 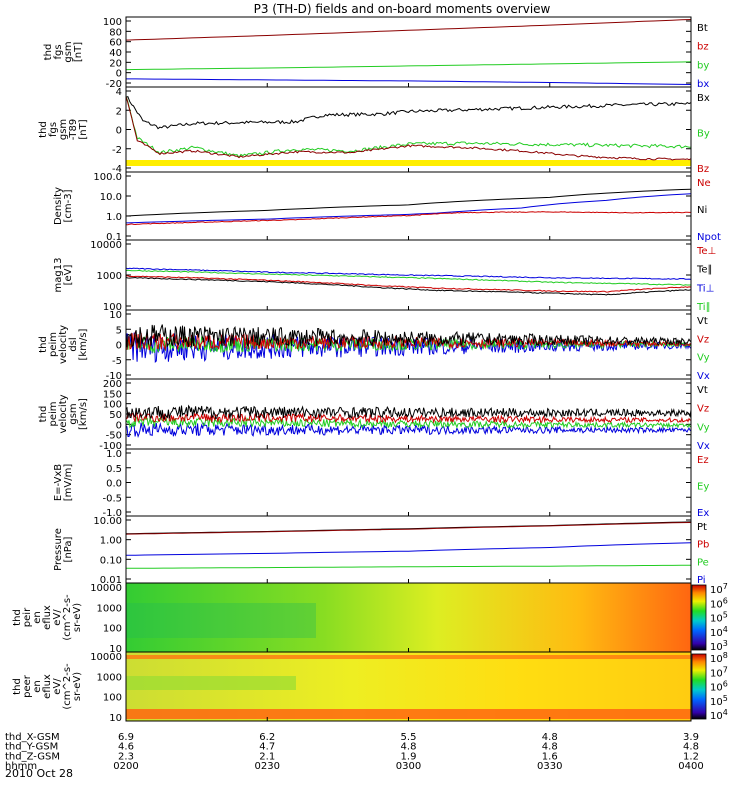 I want to click on ylabel-line: E=-VxB, so click(x=58, y=482).